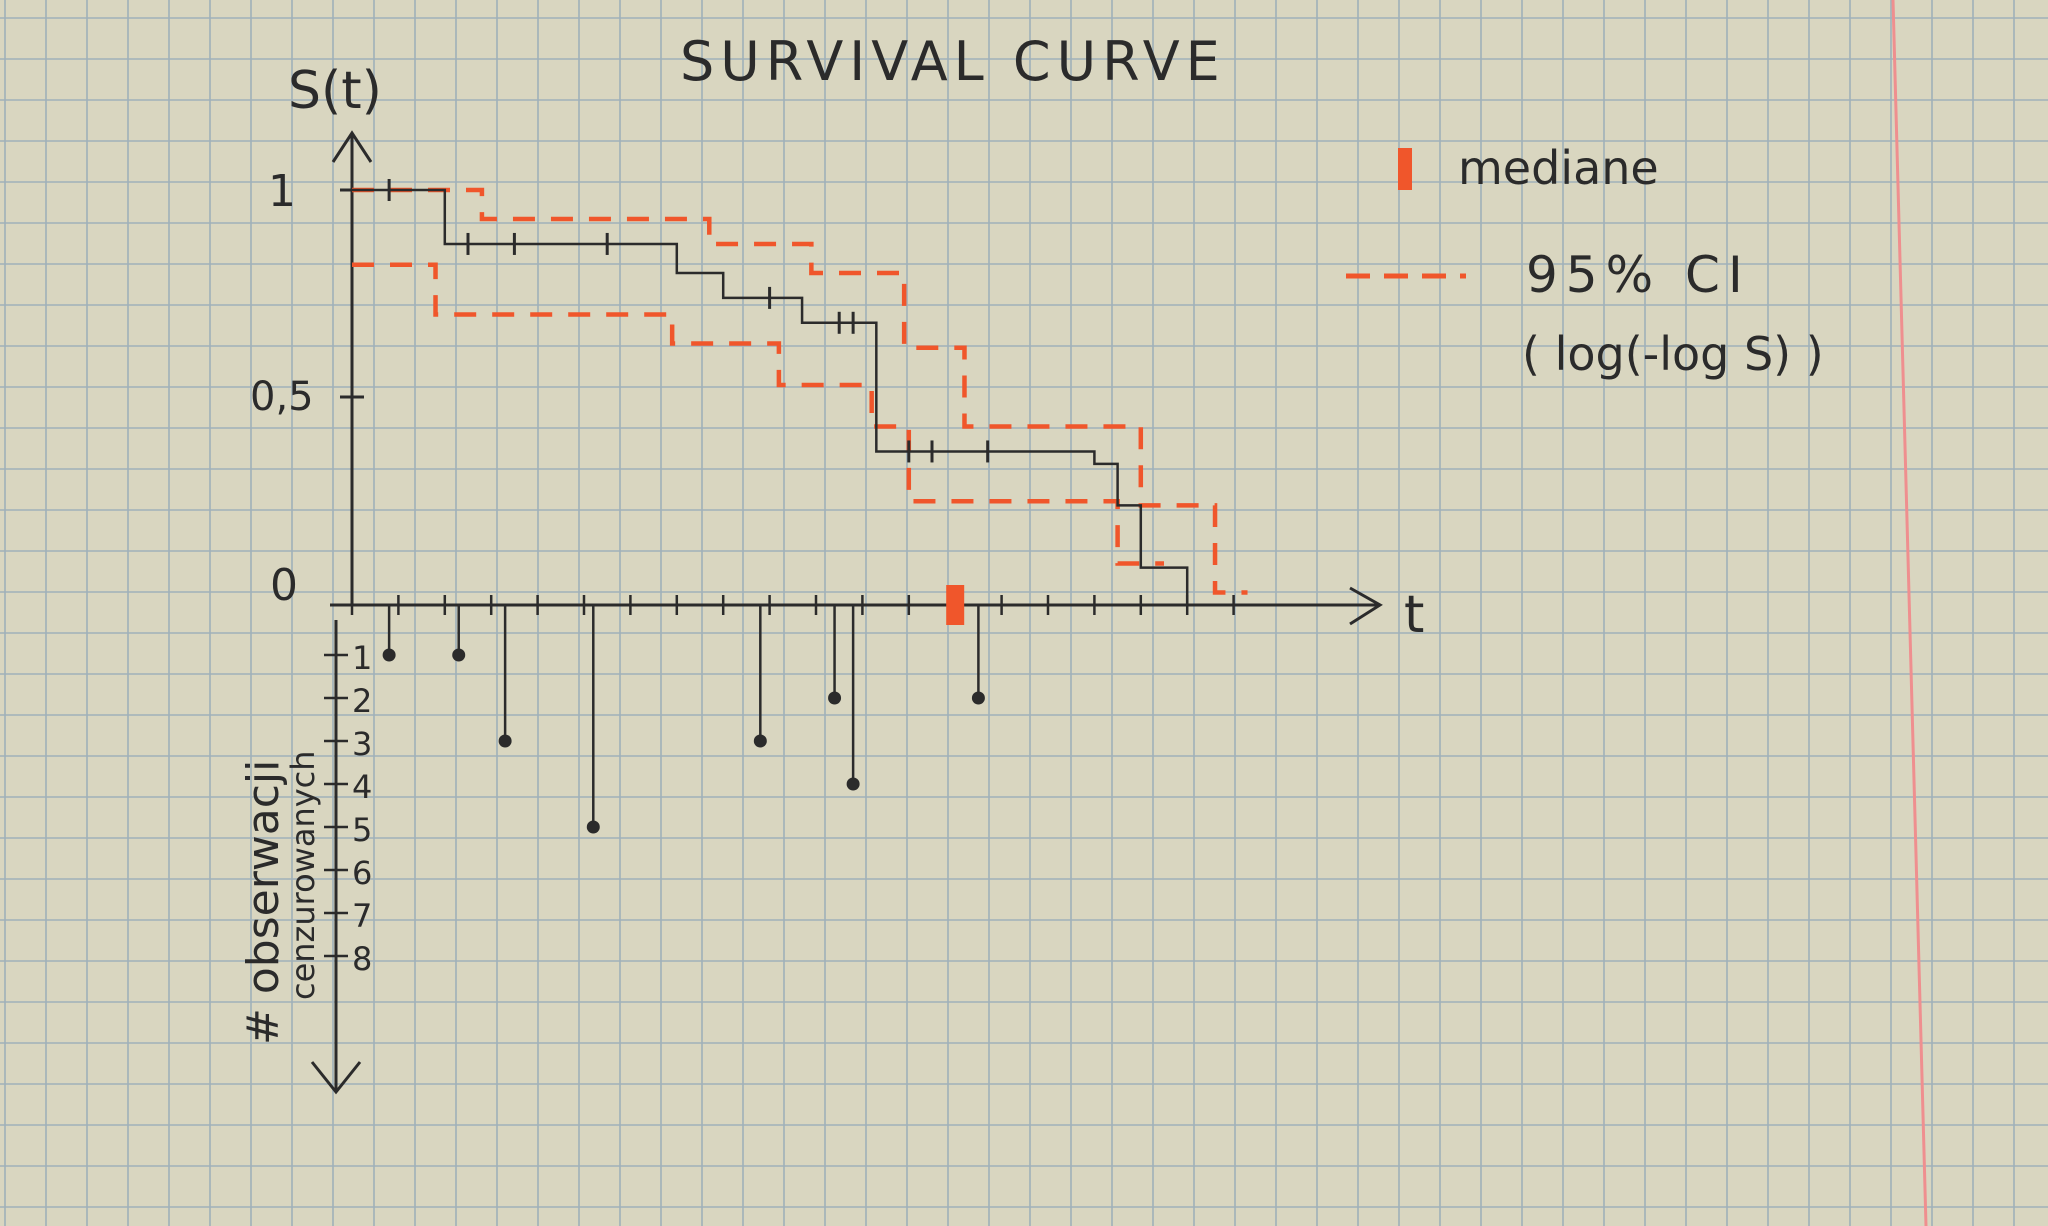 The height and width of the screenshot is (1226, 2048). Describe the element at coordinates (263, 902) in the screenshot. I see `count-axis-label-line-1: # obserwacji` at that location.